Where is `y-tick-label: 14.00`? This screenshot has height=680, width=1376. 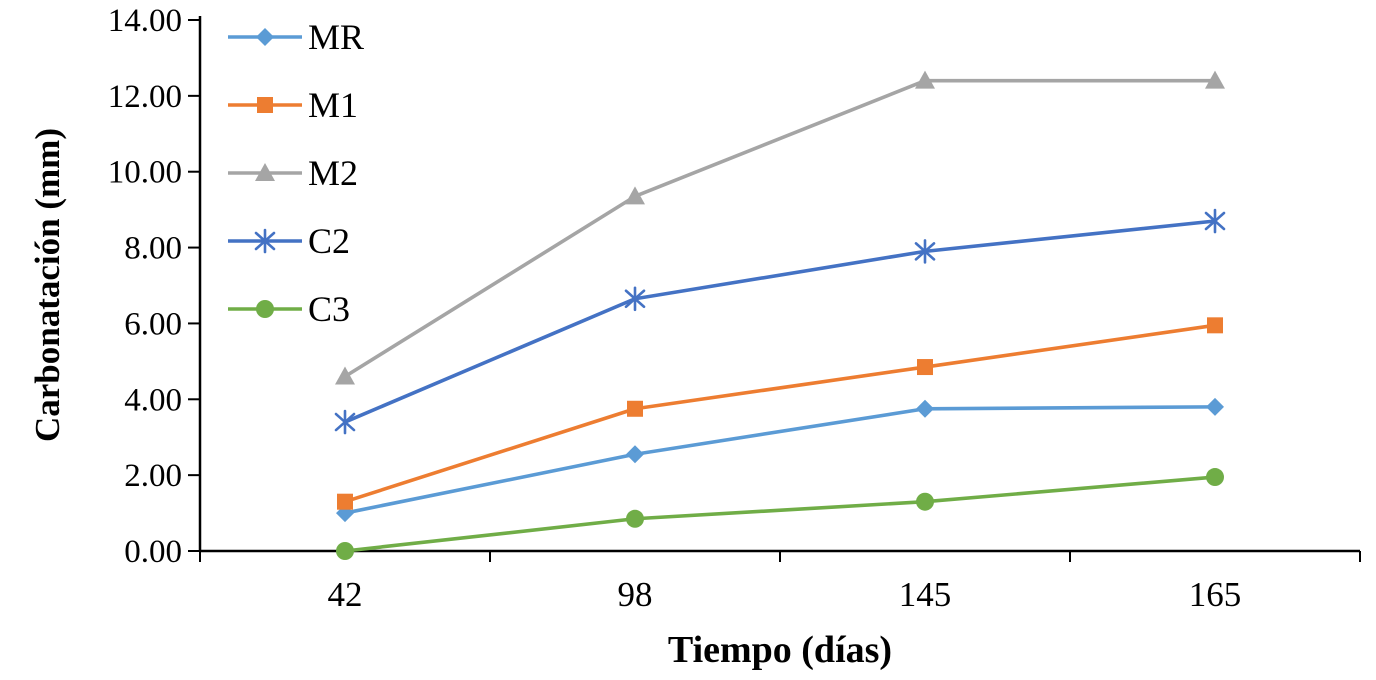 y-tick-label: 14.00 is located at coordinates (145, 21).